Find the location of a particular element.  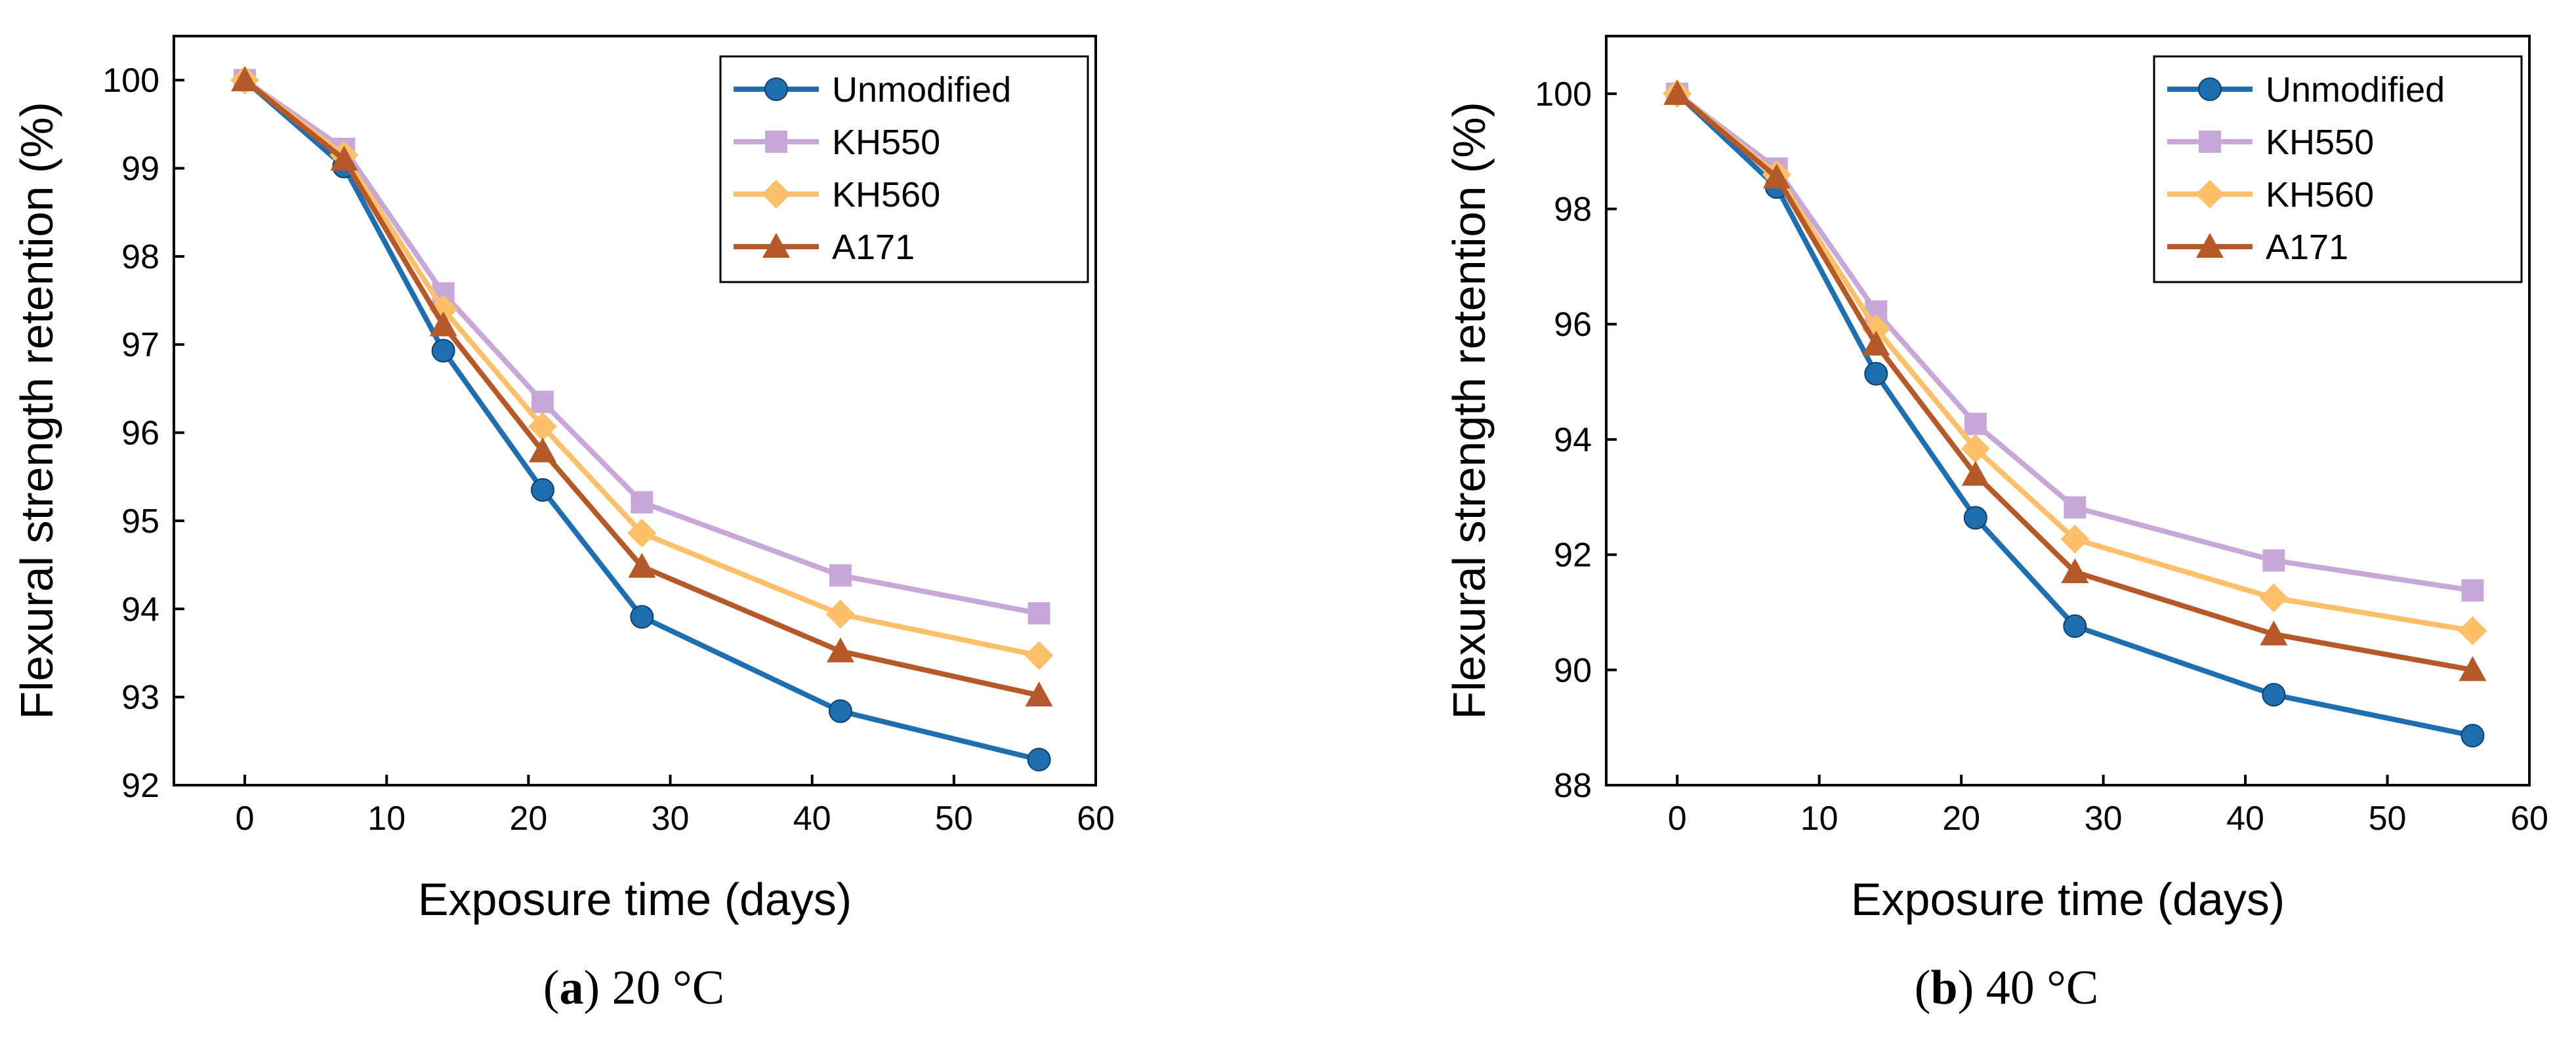

legend-entry: KH550 is located at coordinates (837, 143).